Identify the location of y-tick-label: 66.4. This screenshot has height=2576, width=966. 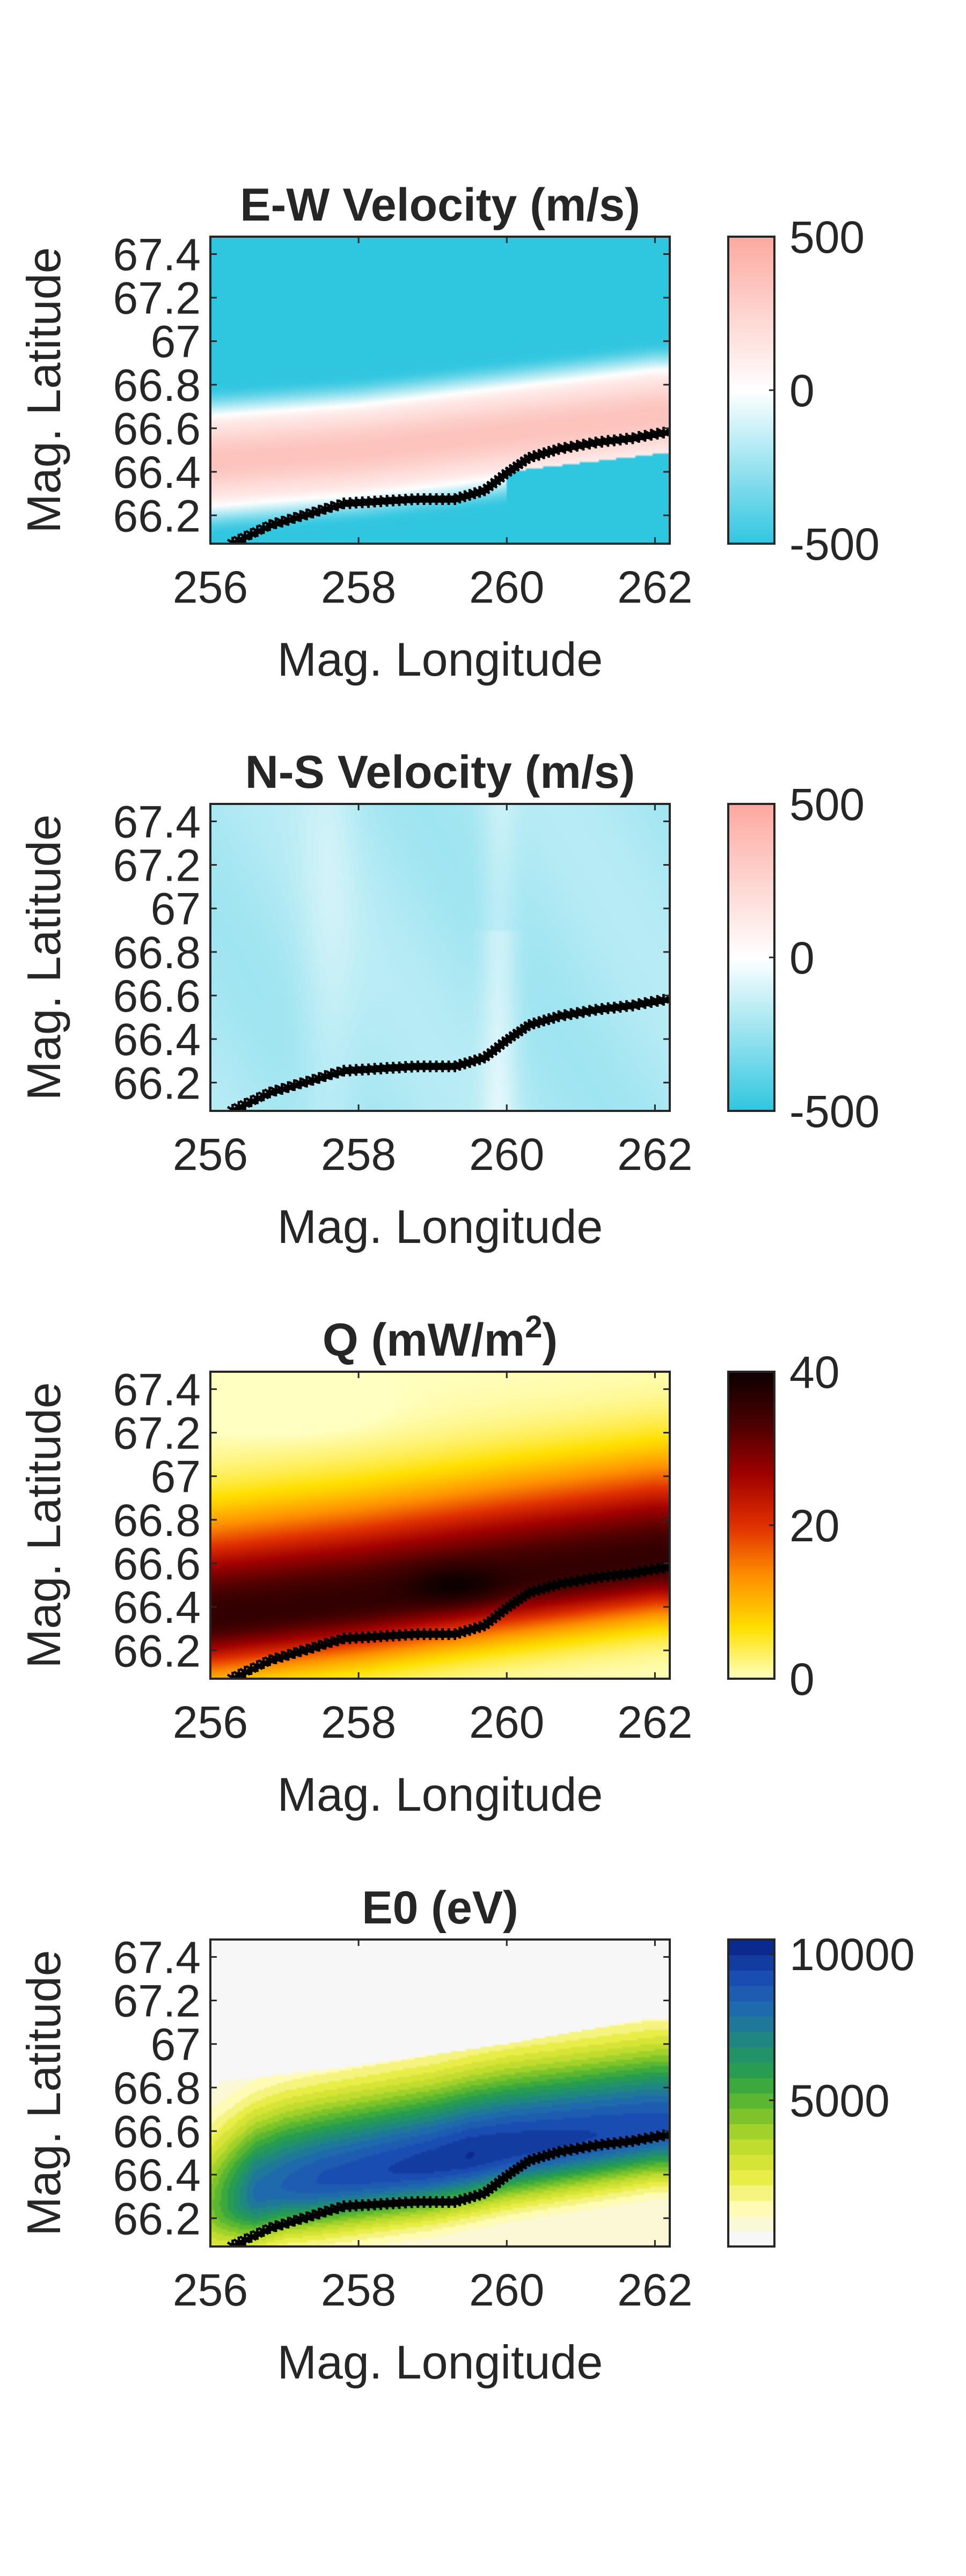
(157, 1607).